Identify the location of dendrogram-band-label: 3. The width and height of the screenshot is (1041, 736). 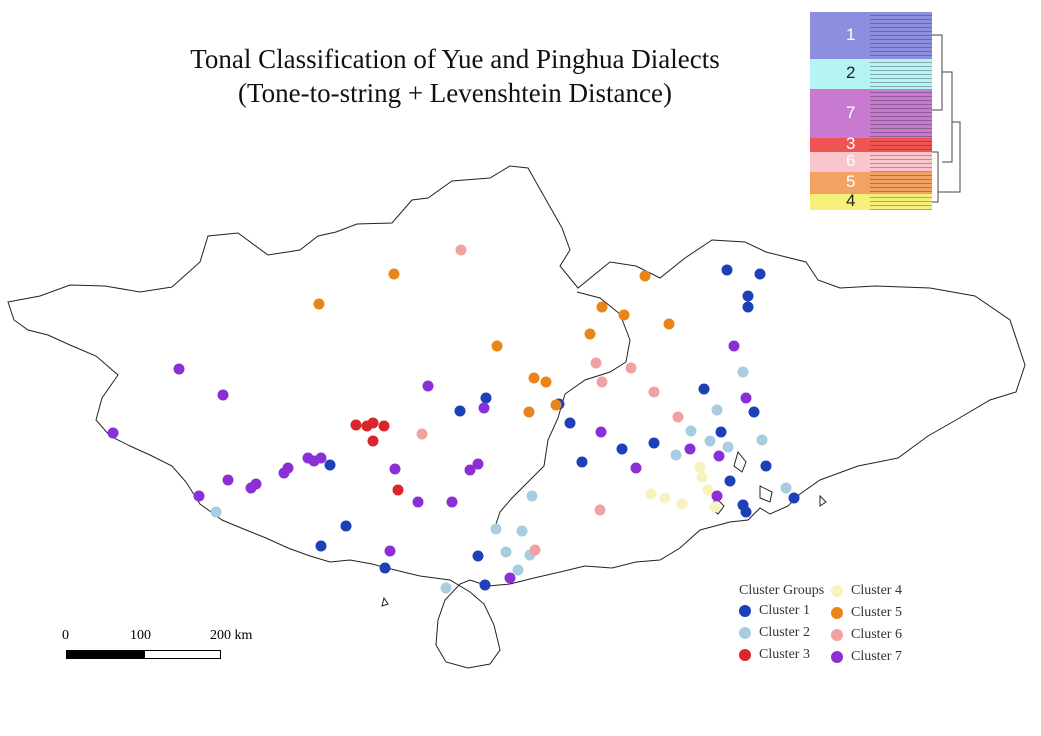
(851, 143).